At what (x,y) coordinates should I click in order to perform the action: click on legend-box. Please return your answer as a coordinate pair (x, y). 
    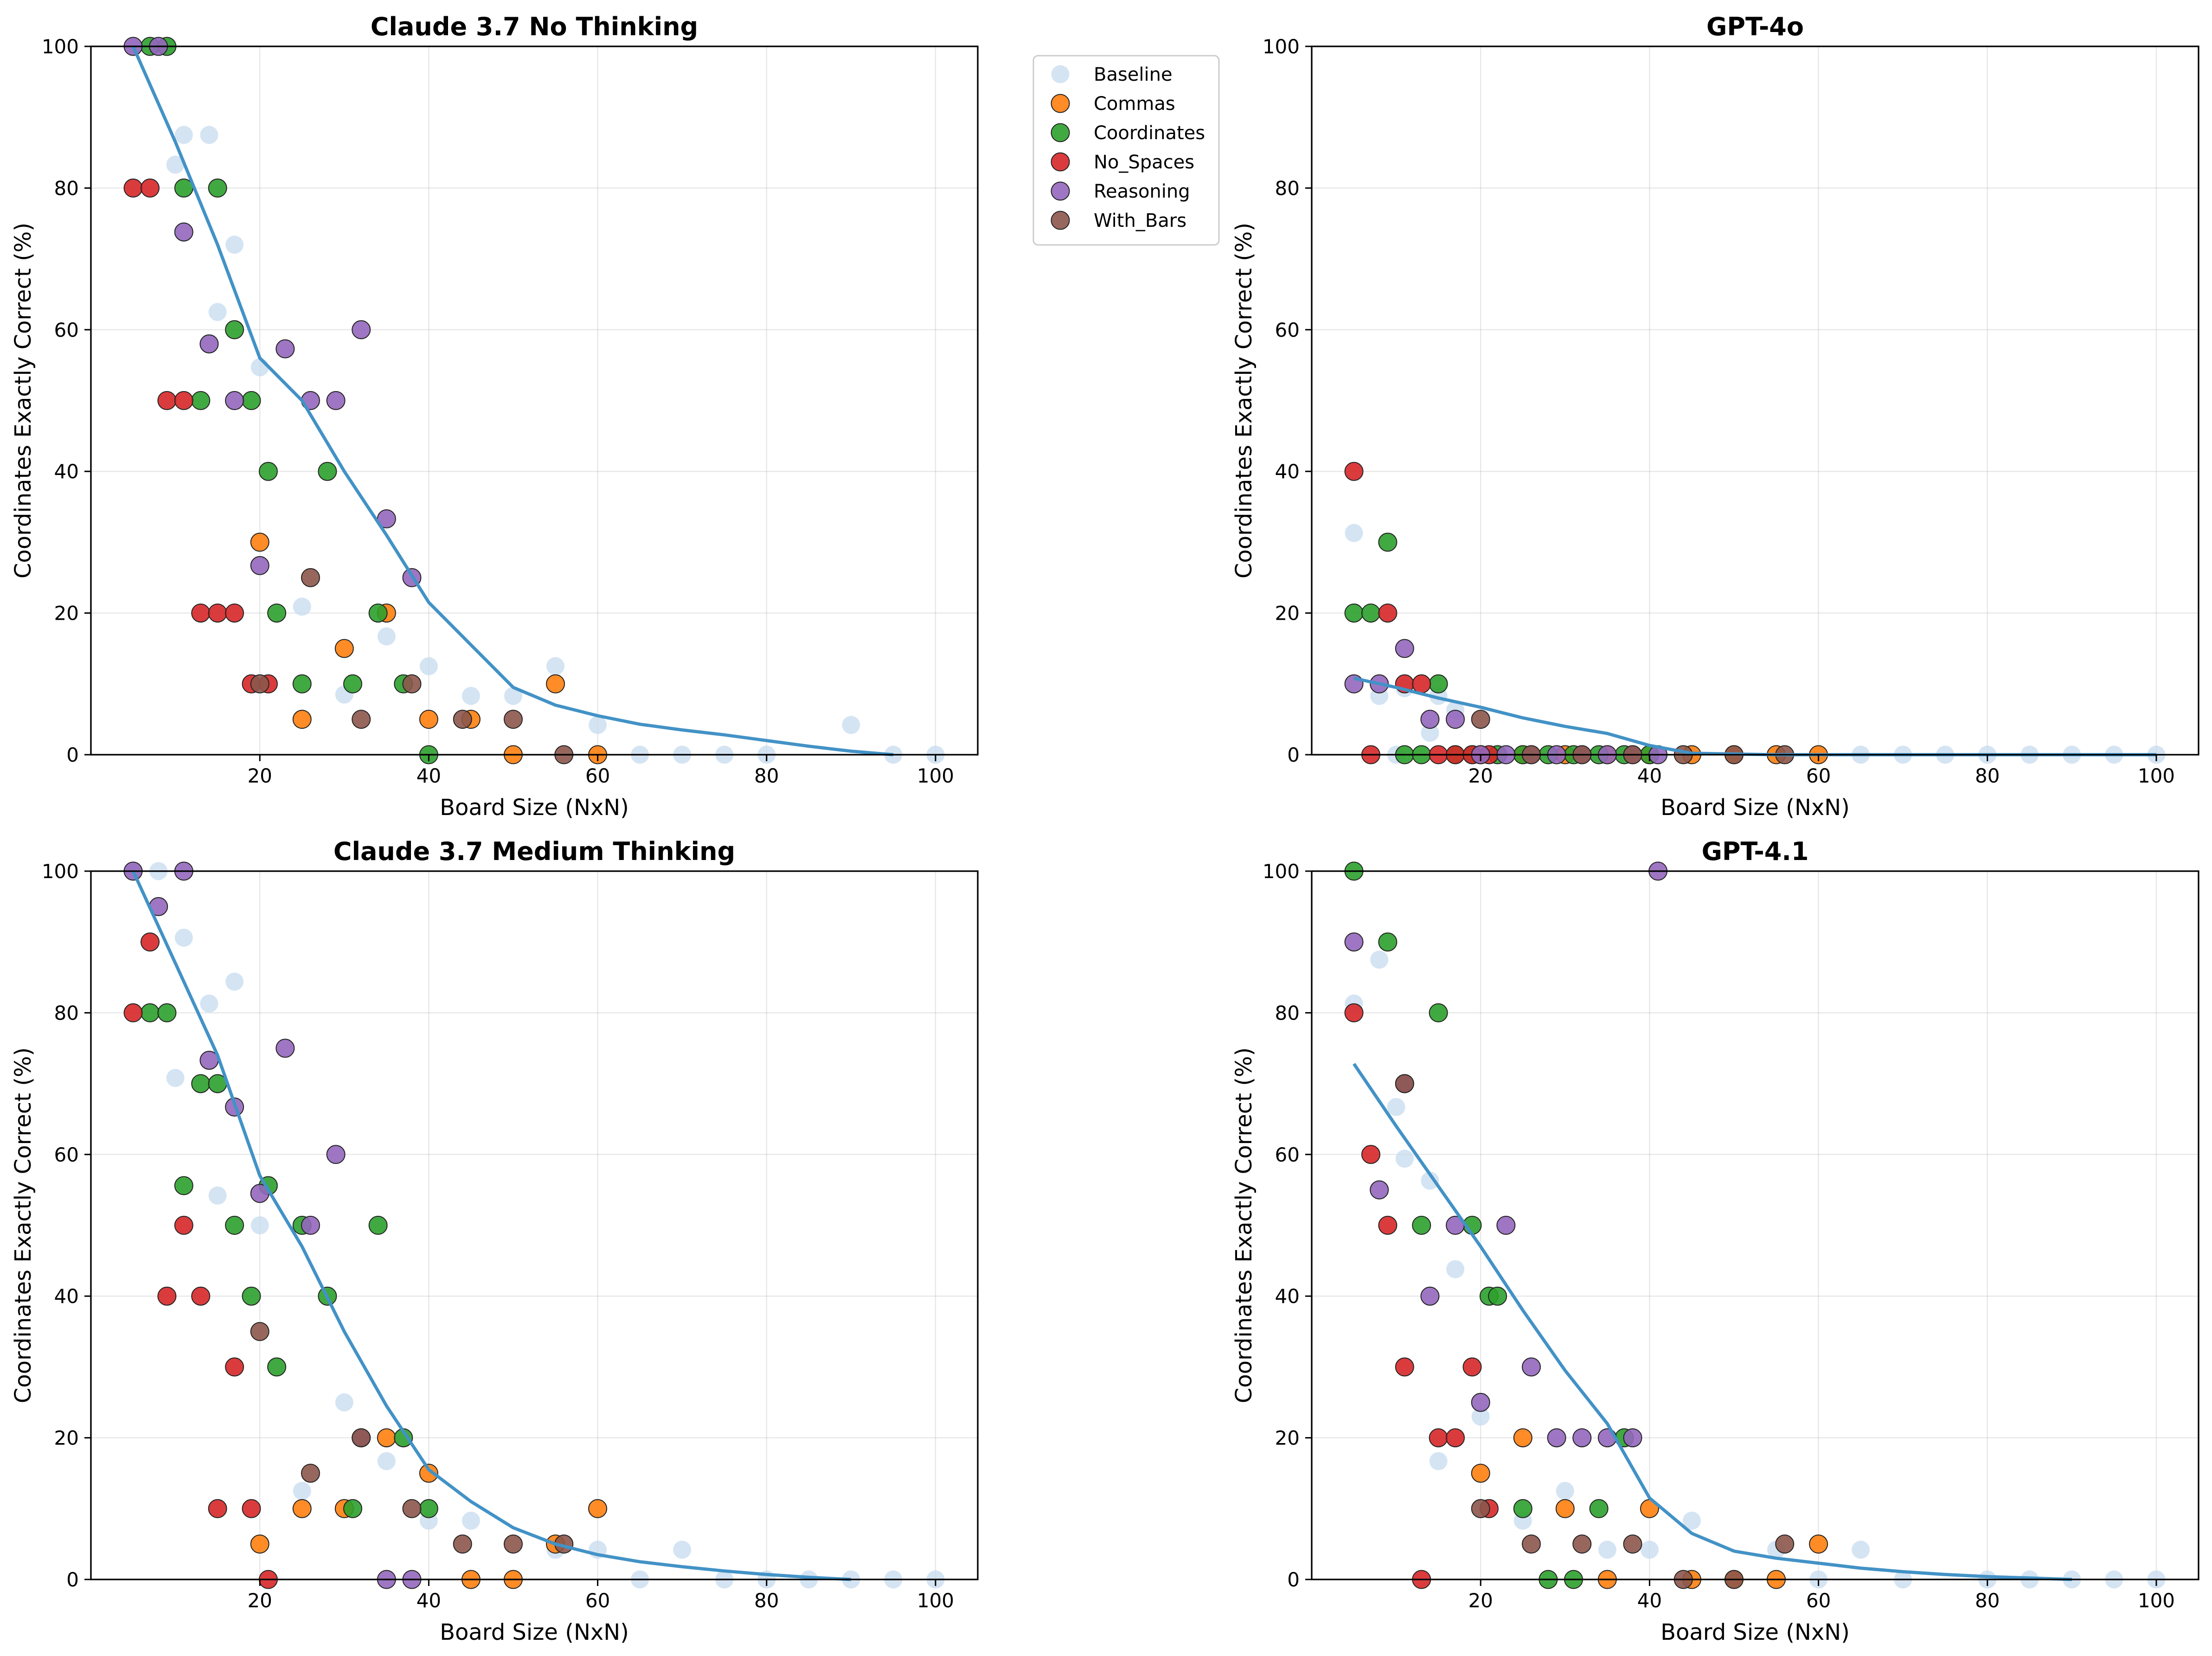
    Looking at the image, I should click on (1126, 150).